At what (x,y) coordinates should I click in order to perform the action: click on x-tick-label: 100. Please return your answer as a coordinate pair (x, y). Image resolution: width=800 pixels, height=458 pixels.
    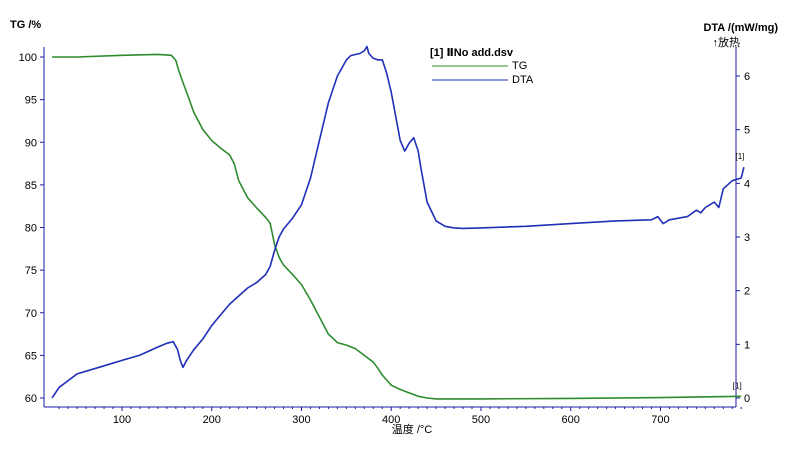
    Looking at the image, I should click on (122, 420).